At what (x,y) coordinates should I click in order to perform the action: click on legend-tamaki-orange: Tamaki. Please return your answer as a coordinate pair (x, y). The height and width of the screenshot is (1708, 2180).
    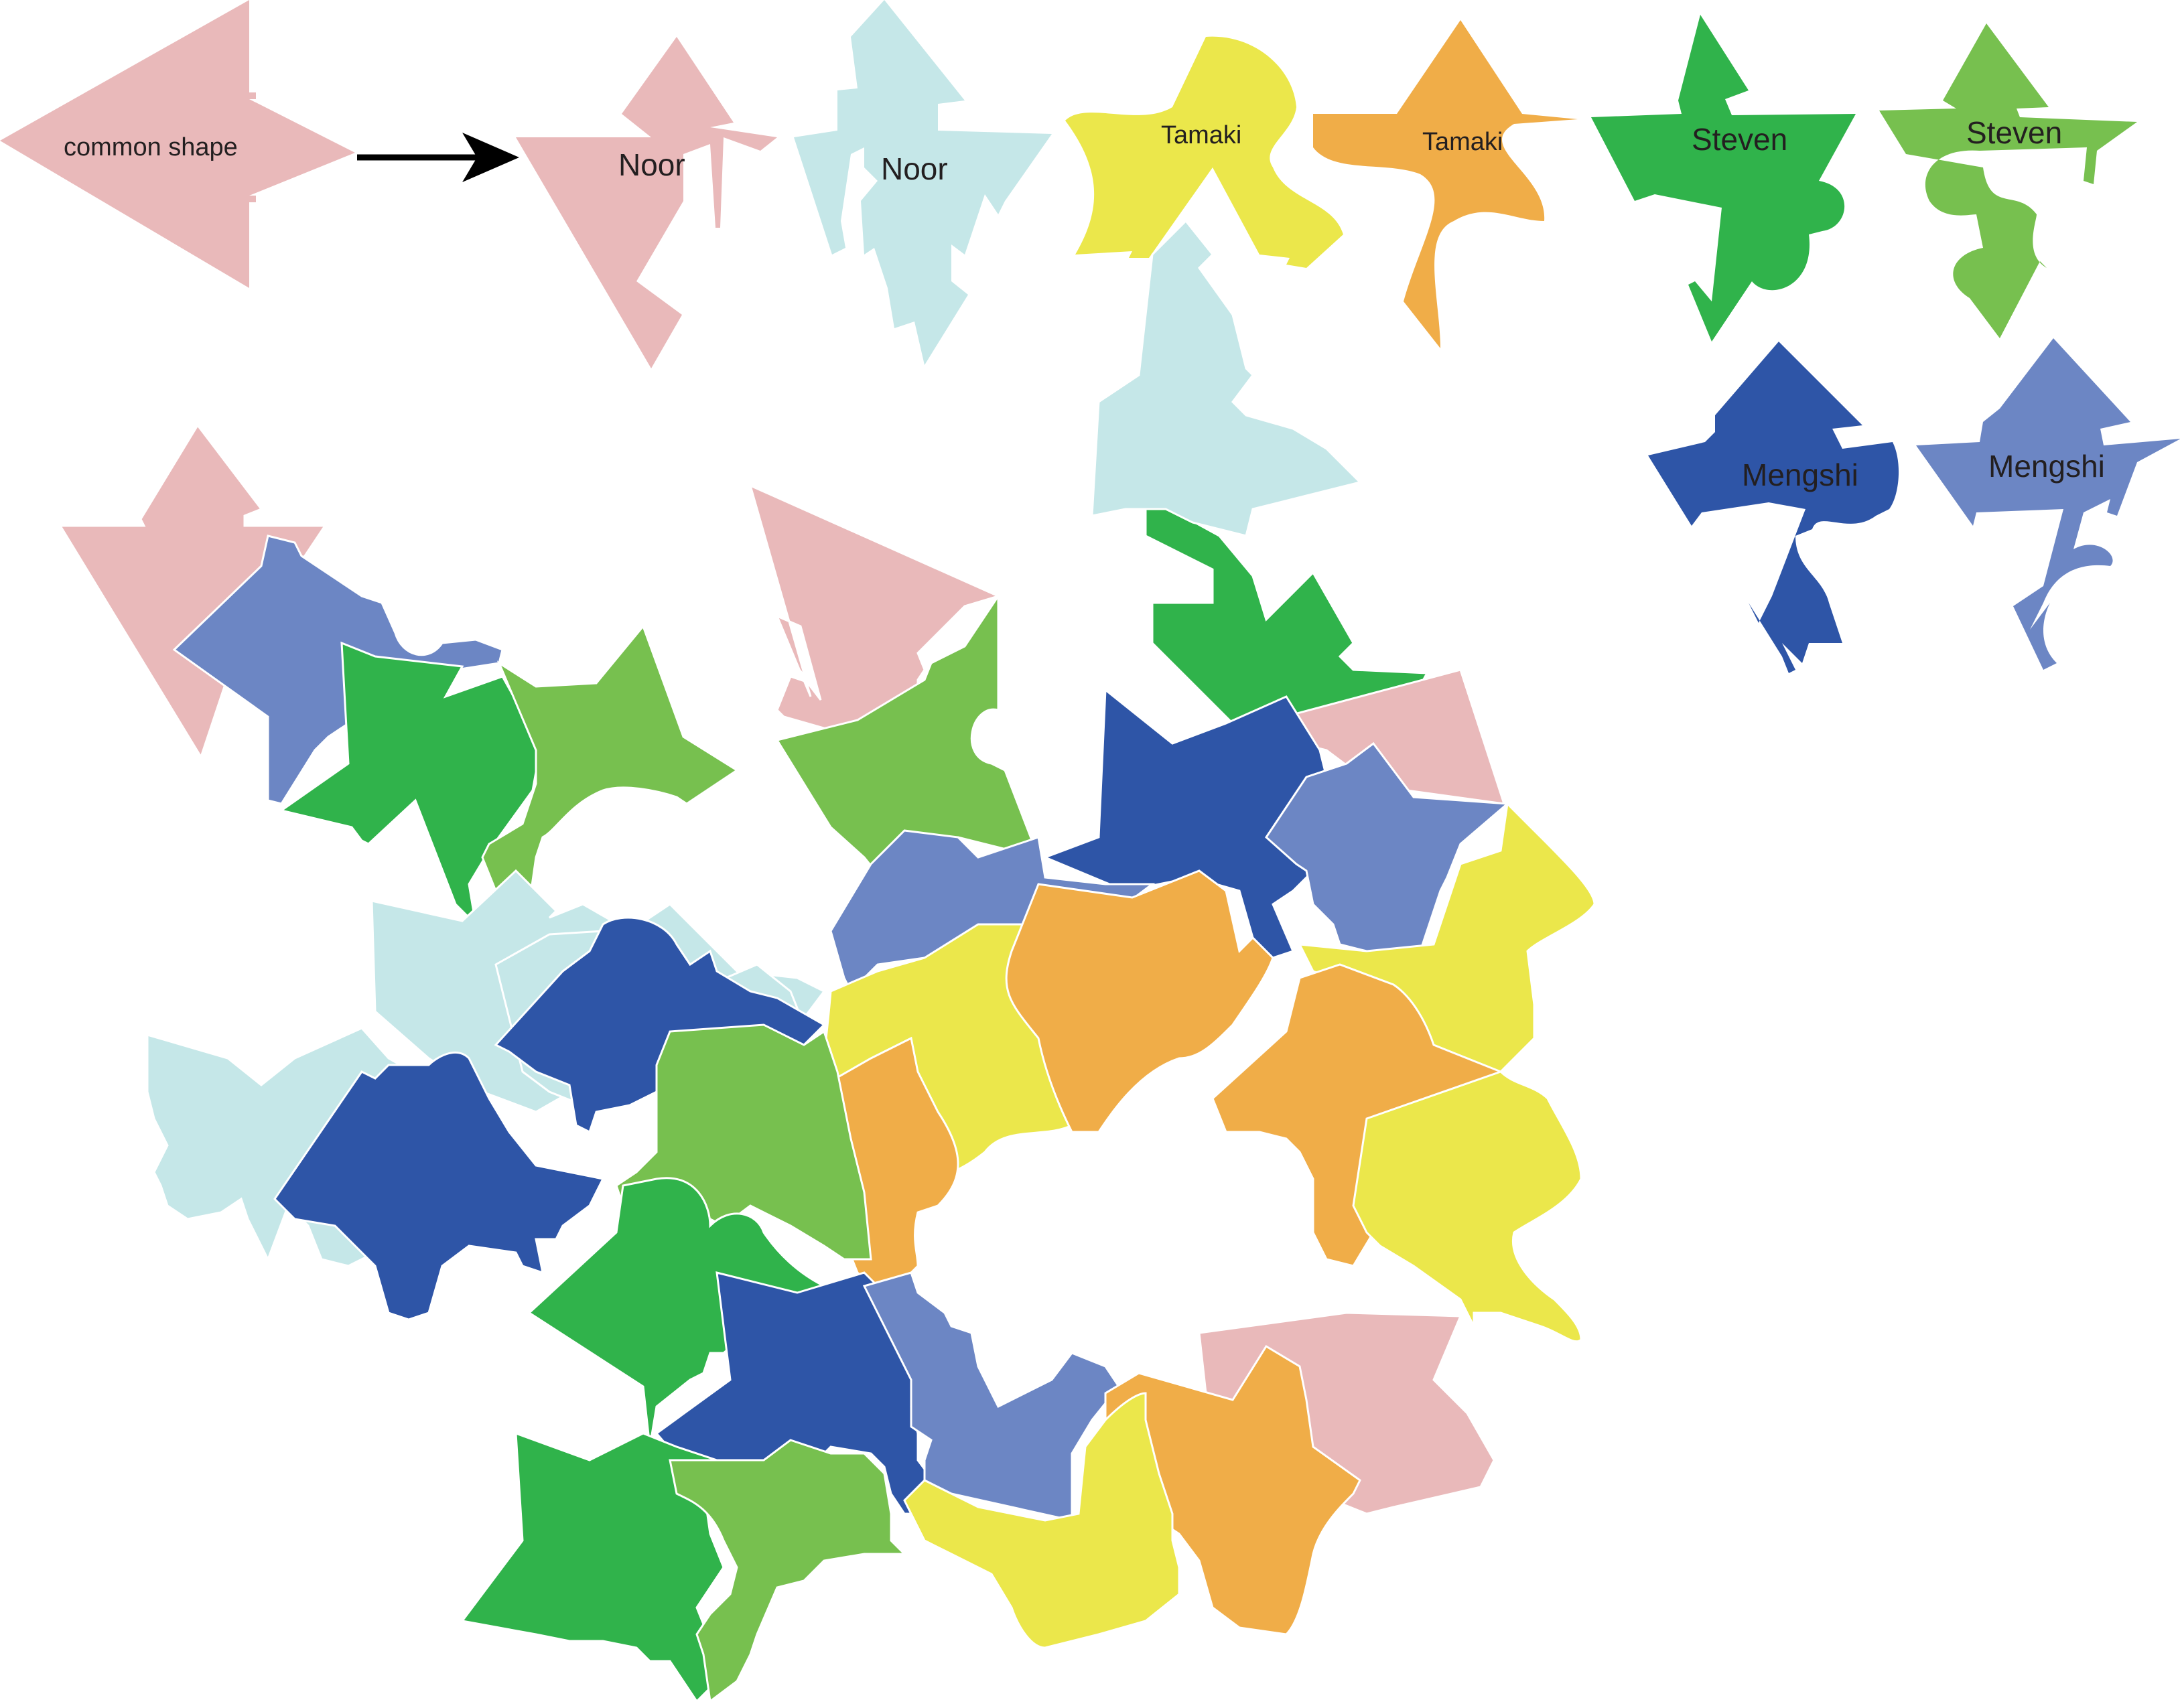
    Looking at the image, I should click on (1445, 184).